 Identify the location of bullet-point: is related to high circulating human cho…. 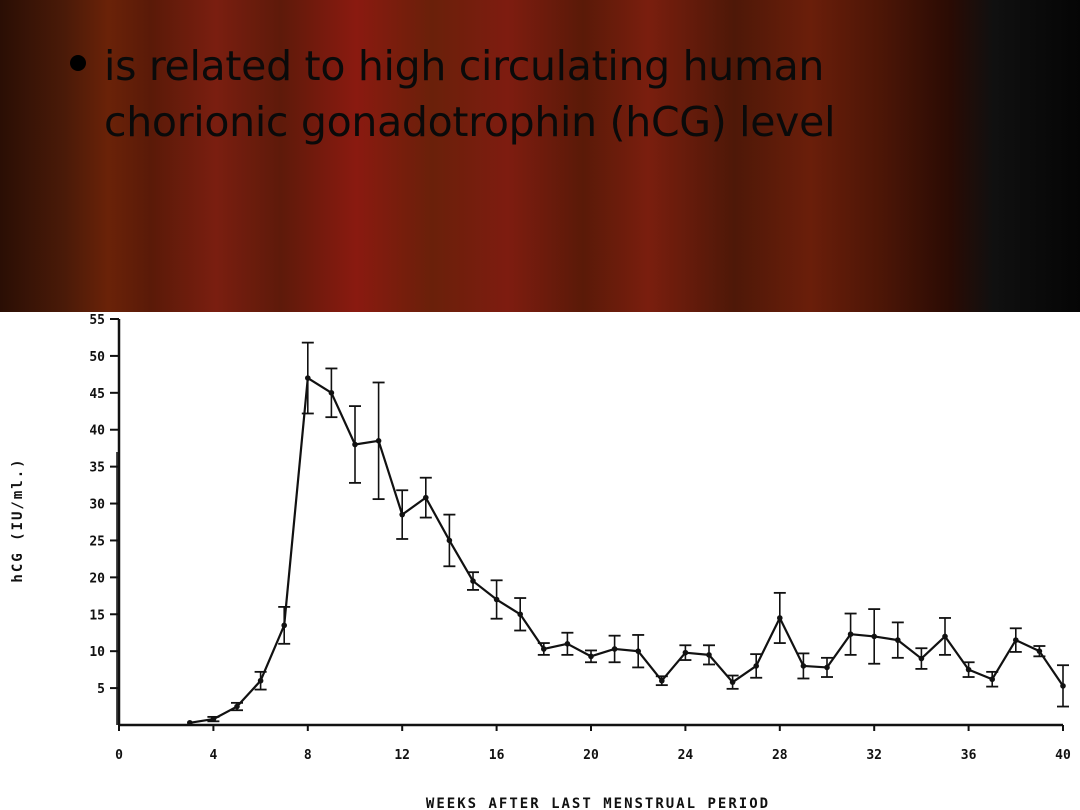
(510, 94).